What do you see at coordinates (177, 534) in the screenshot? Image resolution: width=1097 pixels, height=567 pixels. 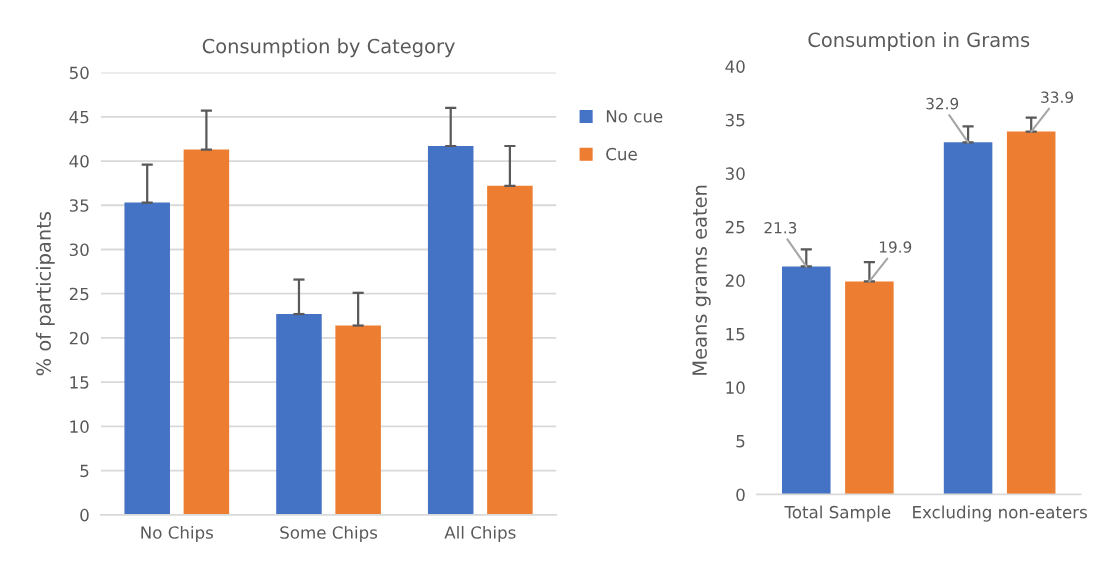 I see `x-tick-label: No Chips` at bounding box center [177, 534].